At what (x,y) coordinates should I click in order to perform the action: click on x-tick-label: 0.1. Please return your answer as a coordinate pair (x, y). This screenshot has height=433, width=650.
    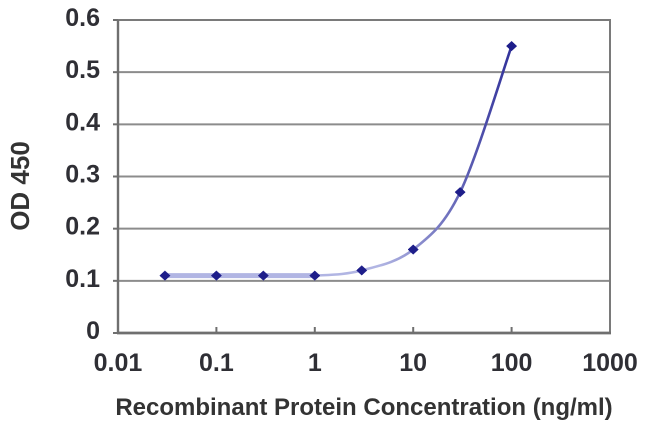
    Looking at the image, I should click on (216, 363).